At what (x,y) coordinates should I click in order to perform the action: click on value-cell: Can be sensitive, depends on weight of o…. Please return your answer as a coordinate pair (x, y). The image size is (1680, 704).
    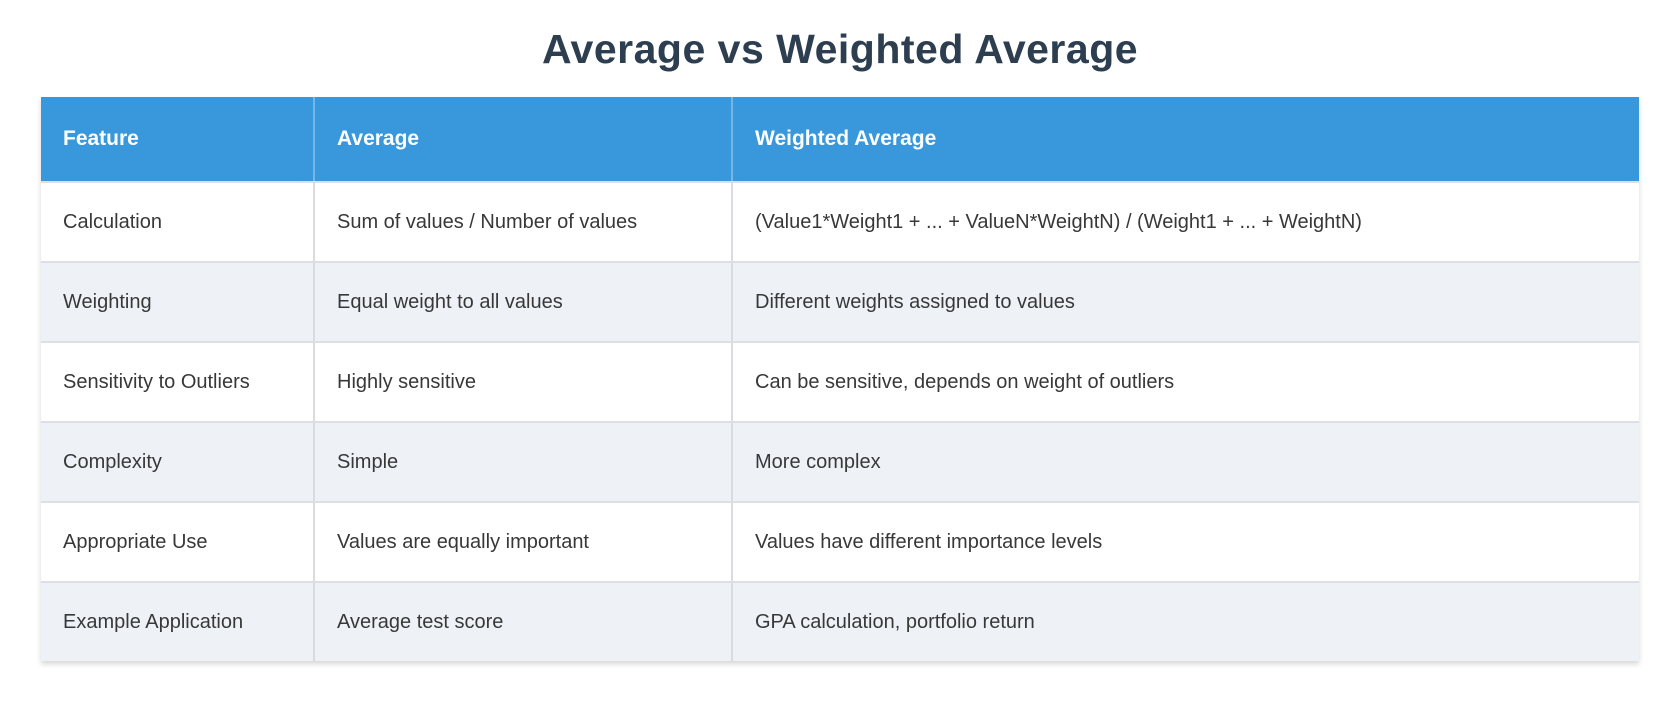
    Looking at the image, I should click on (1185, 381).